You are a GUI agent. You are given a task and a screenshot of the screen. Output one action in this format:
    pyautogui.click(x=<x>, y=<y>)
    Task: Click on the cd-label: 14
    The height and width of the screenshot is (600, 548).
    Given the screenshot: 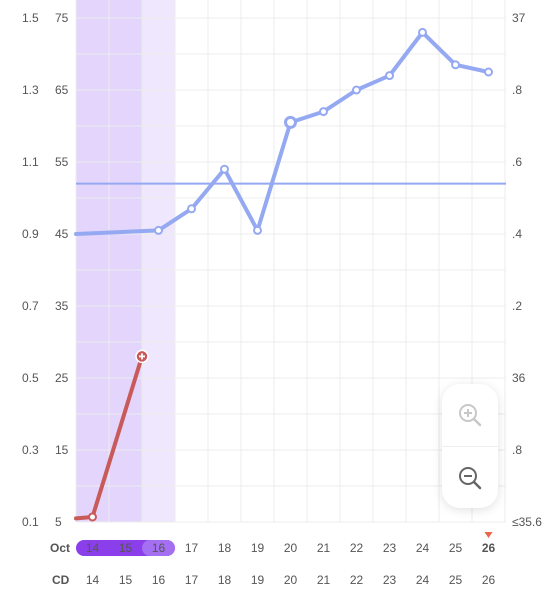 What is the action you would take?
    pyautogui.click(x=93, y=580)
    